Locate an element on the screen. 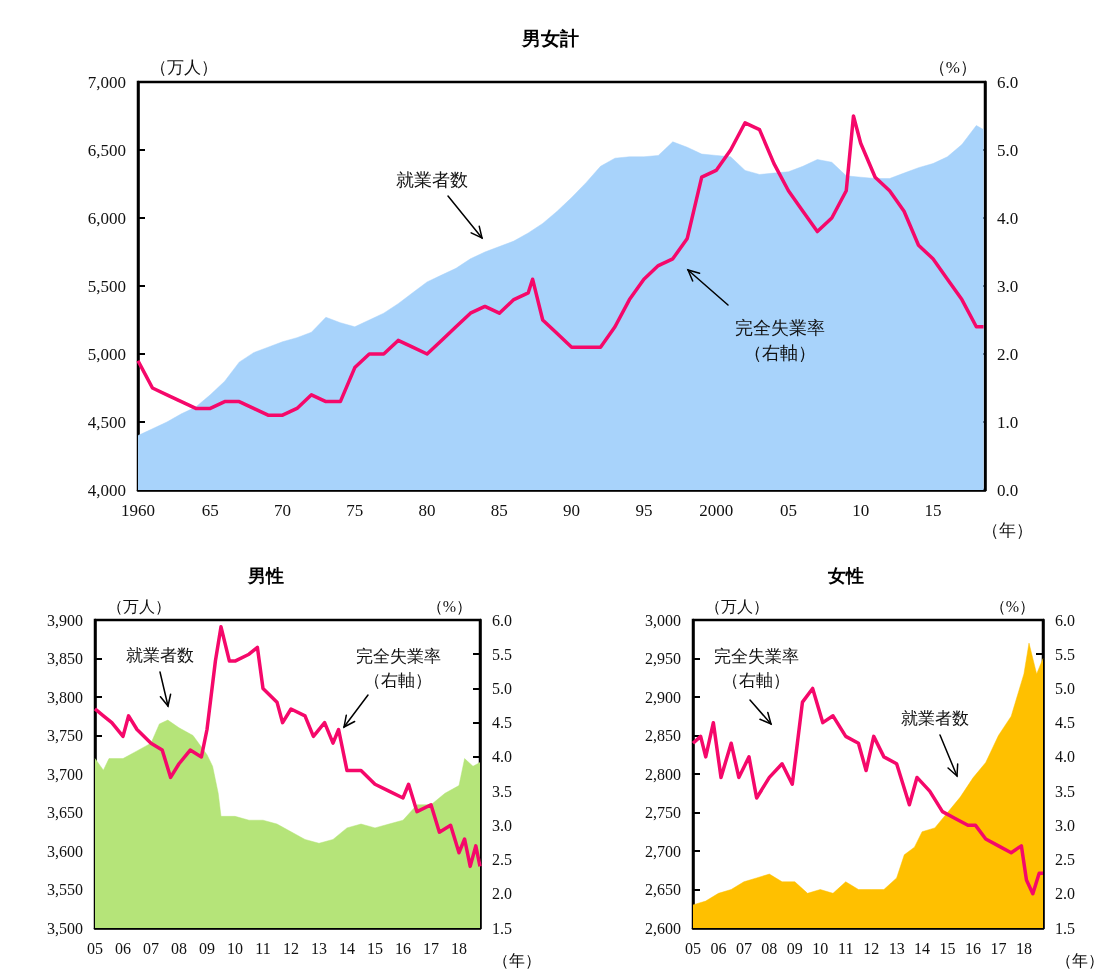  y-tick-label: 7,000 is located at coordinates (106, 82).